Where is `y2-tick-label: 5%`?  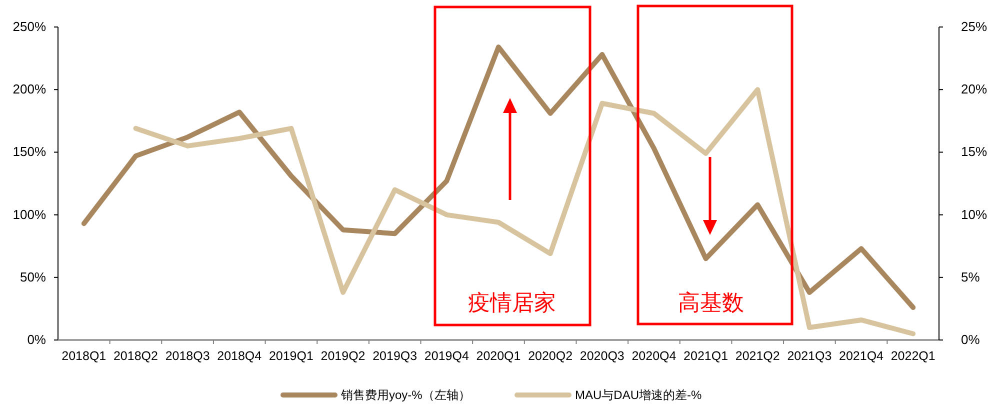
y2-tick-label: 5% is located at coordinates (970, 276).